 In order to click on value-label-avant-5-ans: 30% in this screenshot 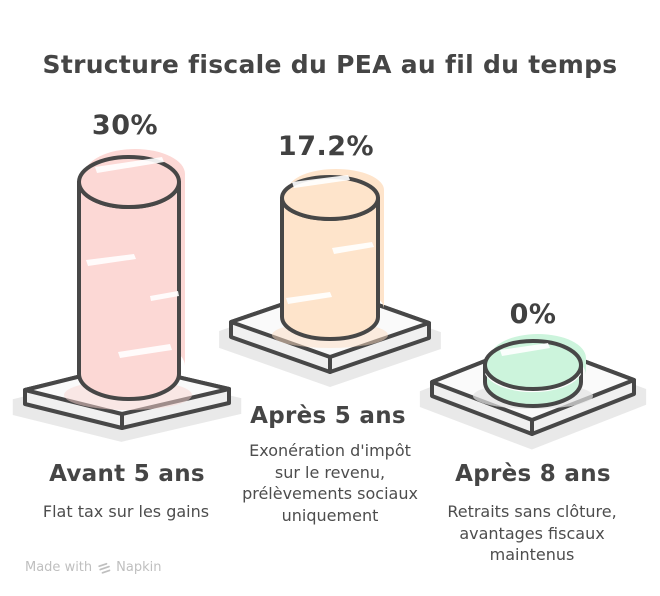, I will do `click(125, 125)`.